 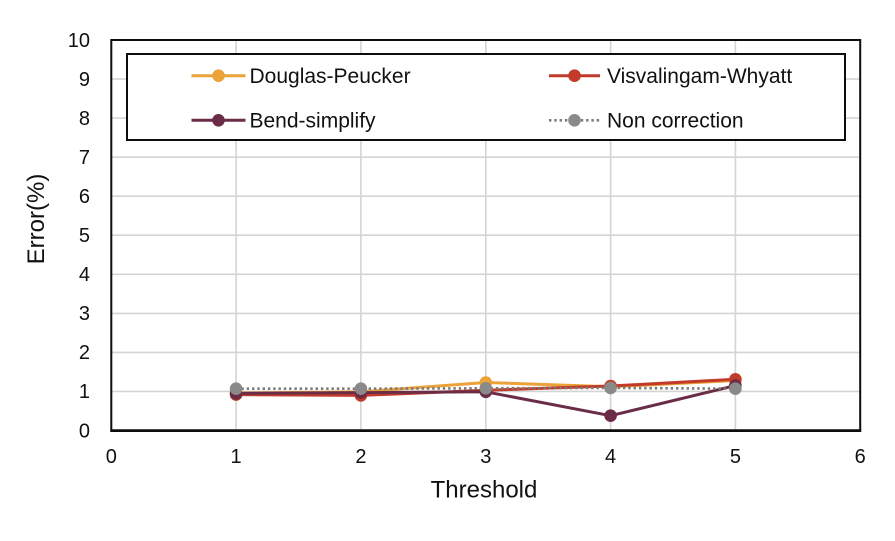 I want to click on svg-text: 7, so click(x=84, y=158).